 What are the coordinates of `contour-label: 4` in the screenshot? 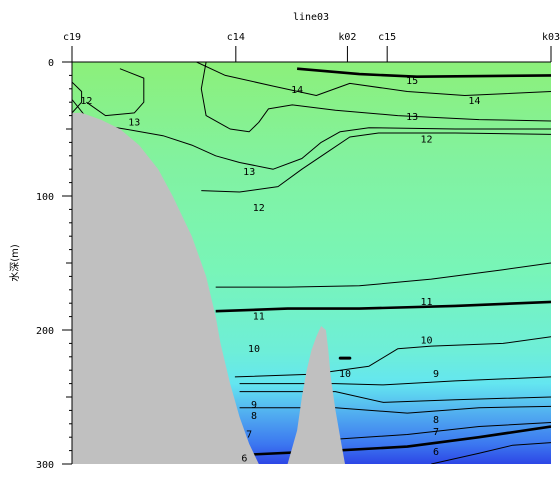 It's located at (537, 479).